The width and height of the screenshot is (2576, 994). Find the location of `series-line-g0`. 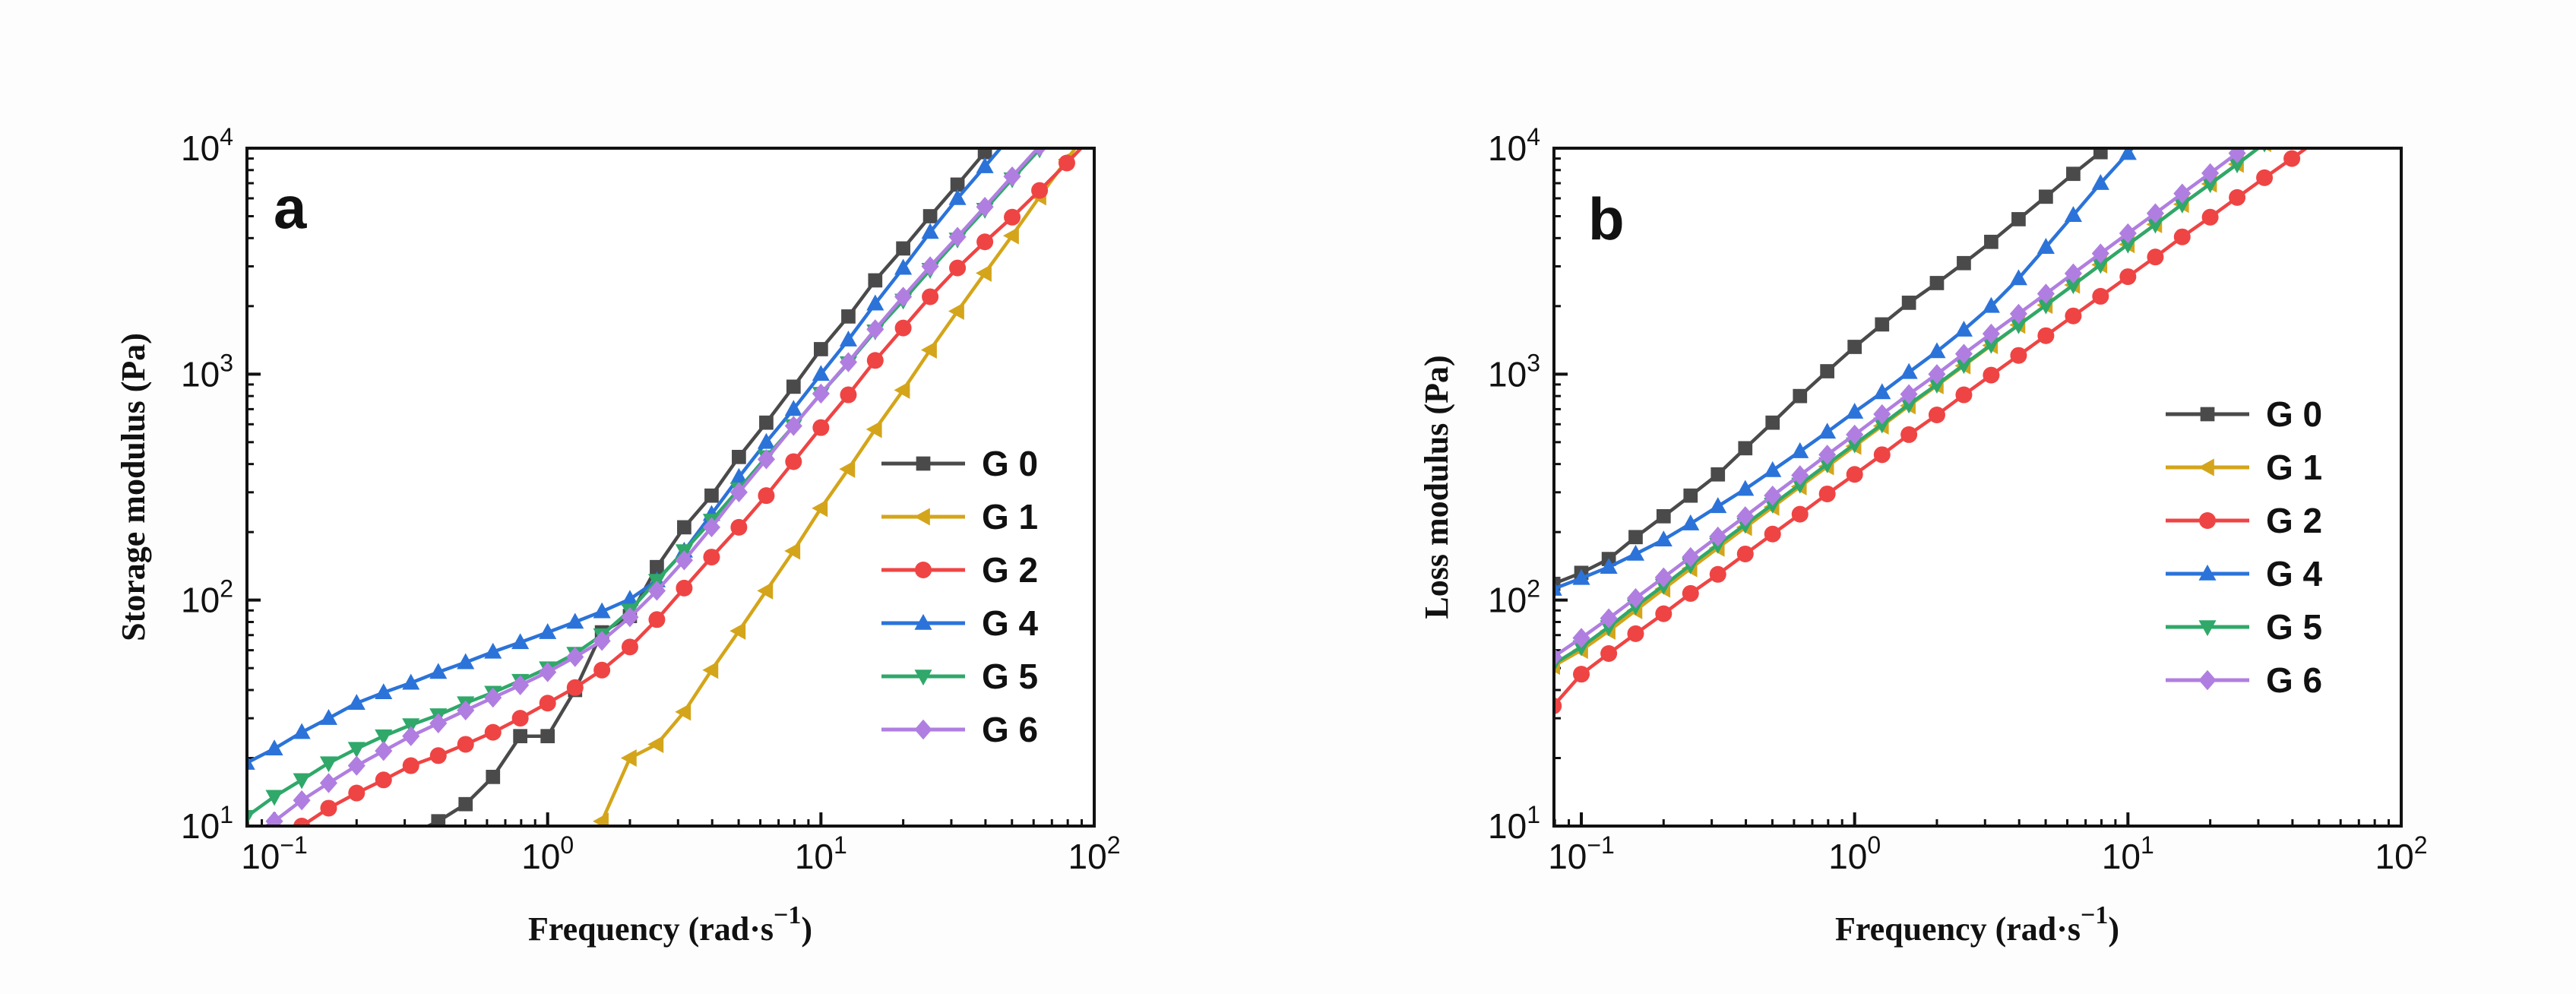

series-line-g0 is located at coordinates (1831, 367).